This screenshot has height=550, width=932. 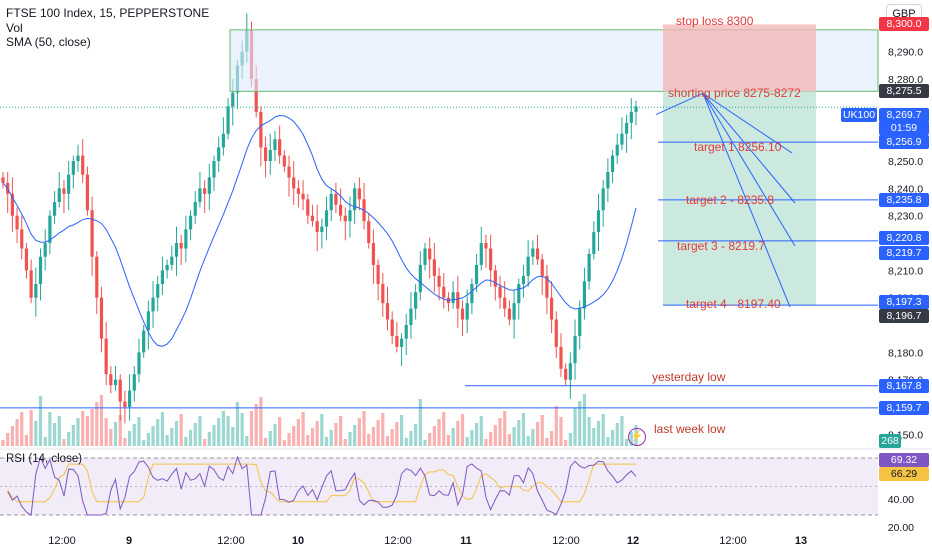 I want to click on flash-icon: ⚡, so click(x=637, y=437).